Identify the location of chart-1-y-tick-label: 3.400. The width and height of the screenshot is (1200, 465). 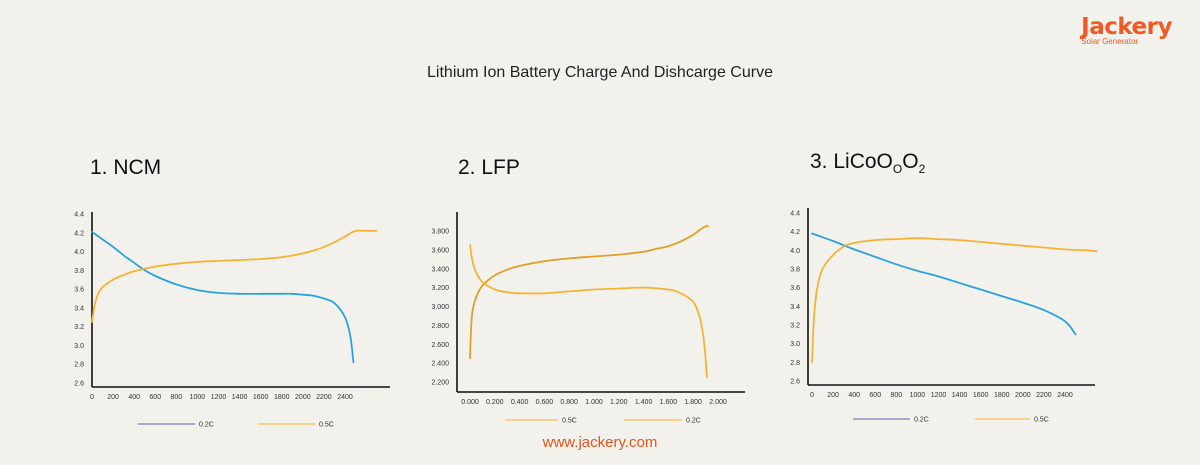
(440, 269).